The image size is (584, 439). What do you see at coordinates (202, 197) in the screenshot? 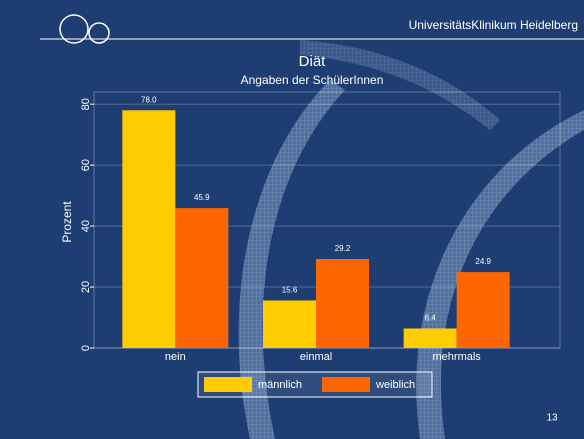
I see `value-label: 45.9` at bounding box center [202, 197].